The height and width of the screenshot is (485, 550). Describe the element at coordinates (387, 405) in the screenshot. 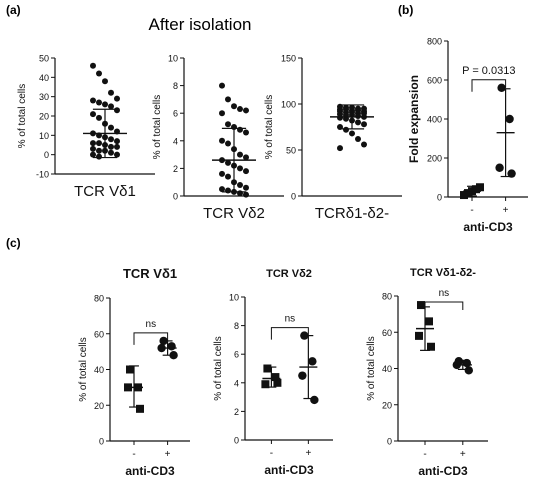

I see `y-tick-label: 20` at that location.